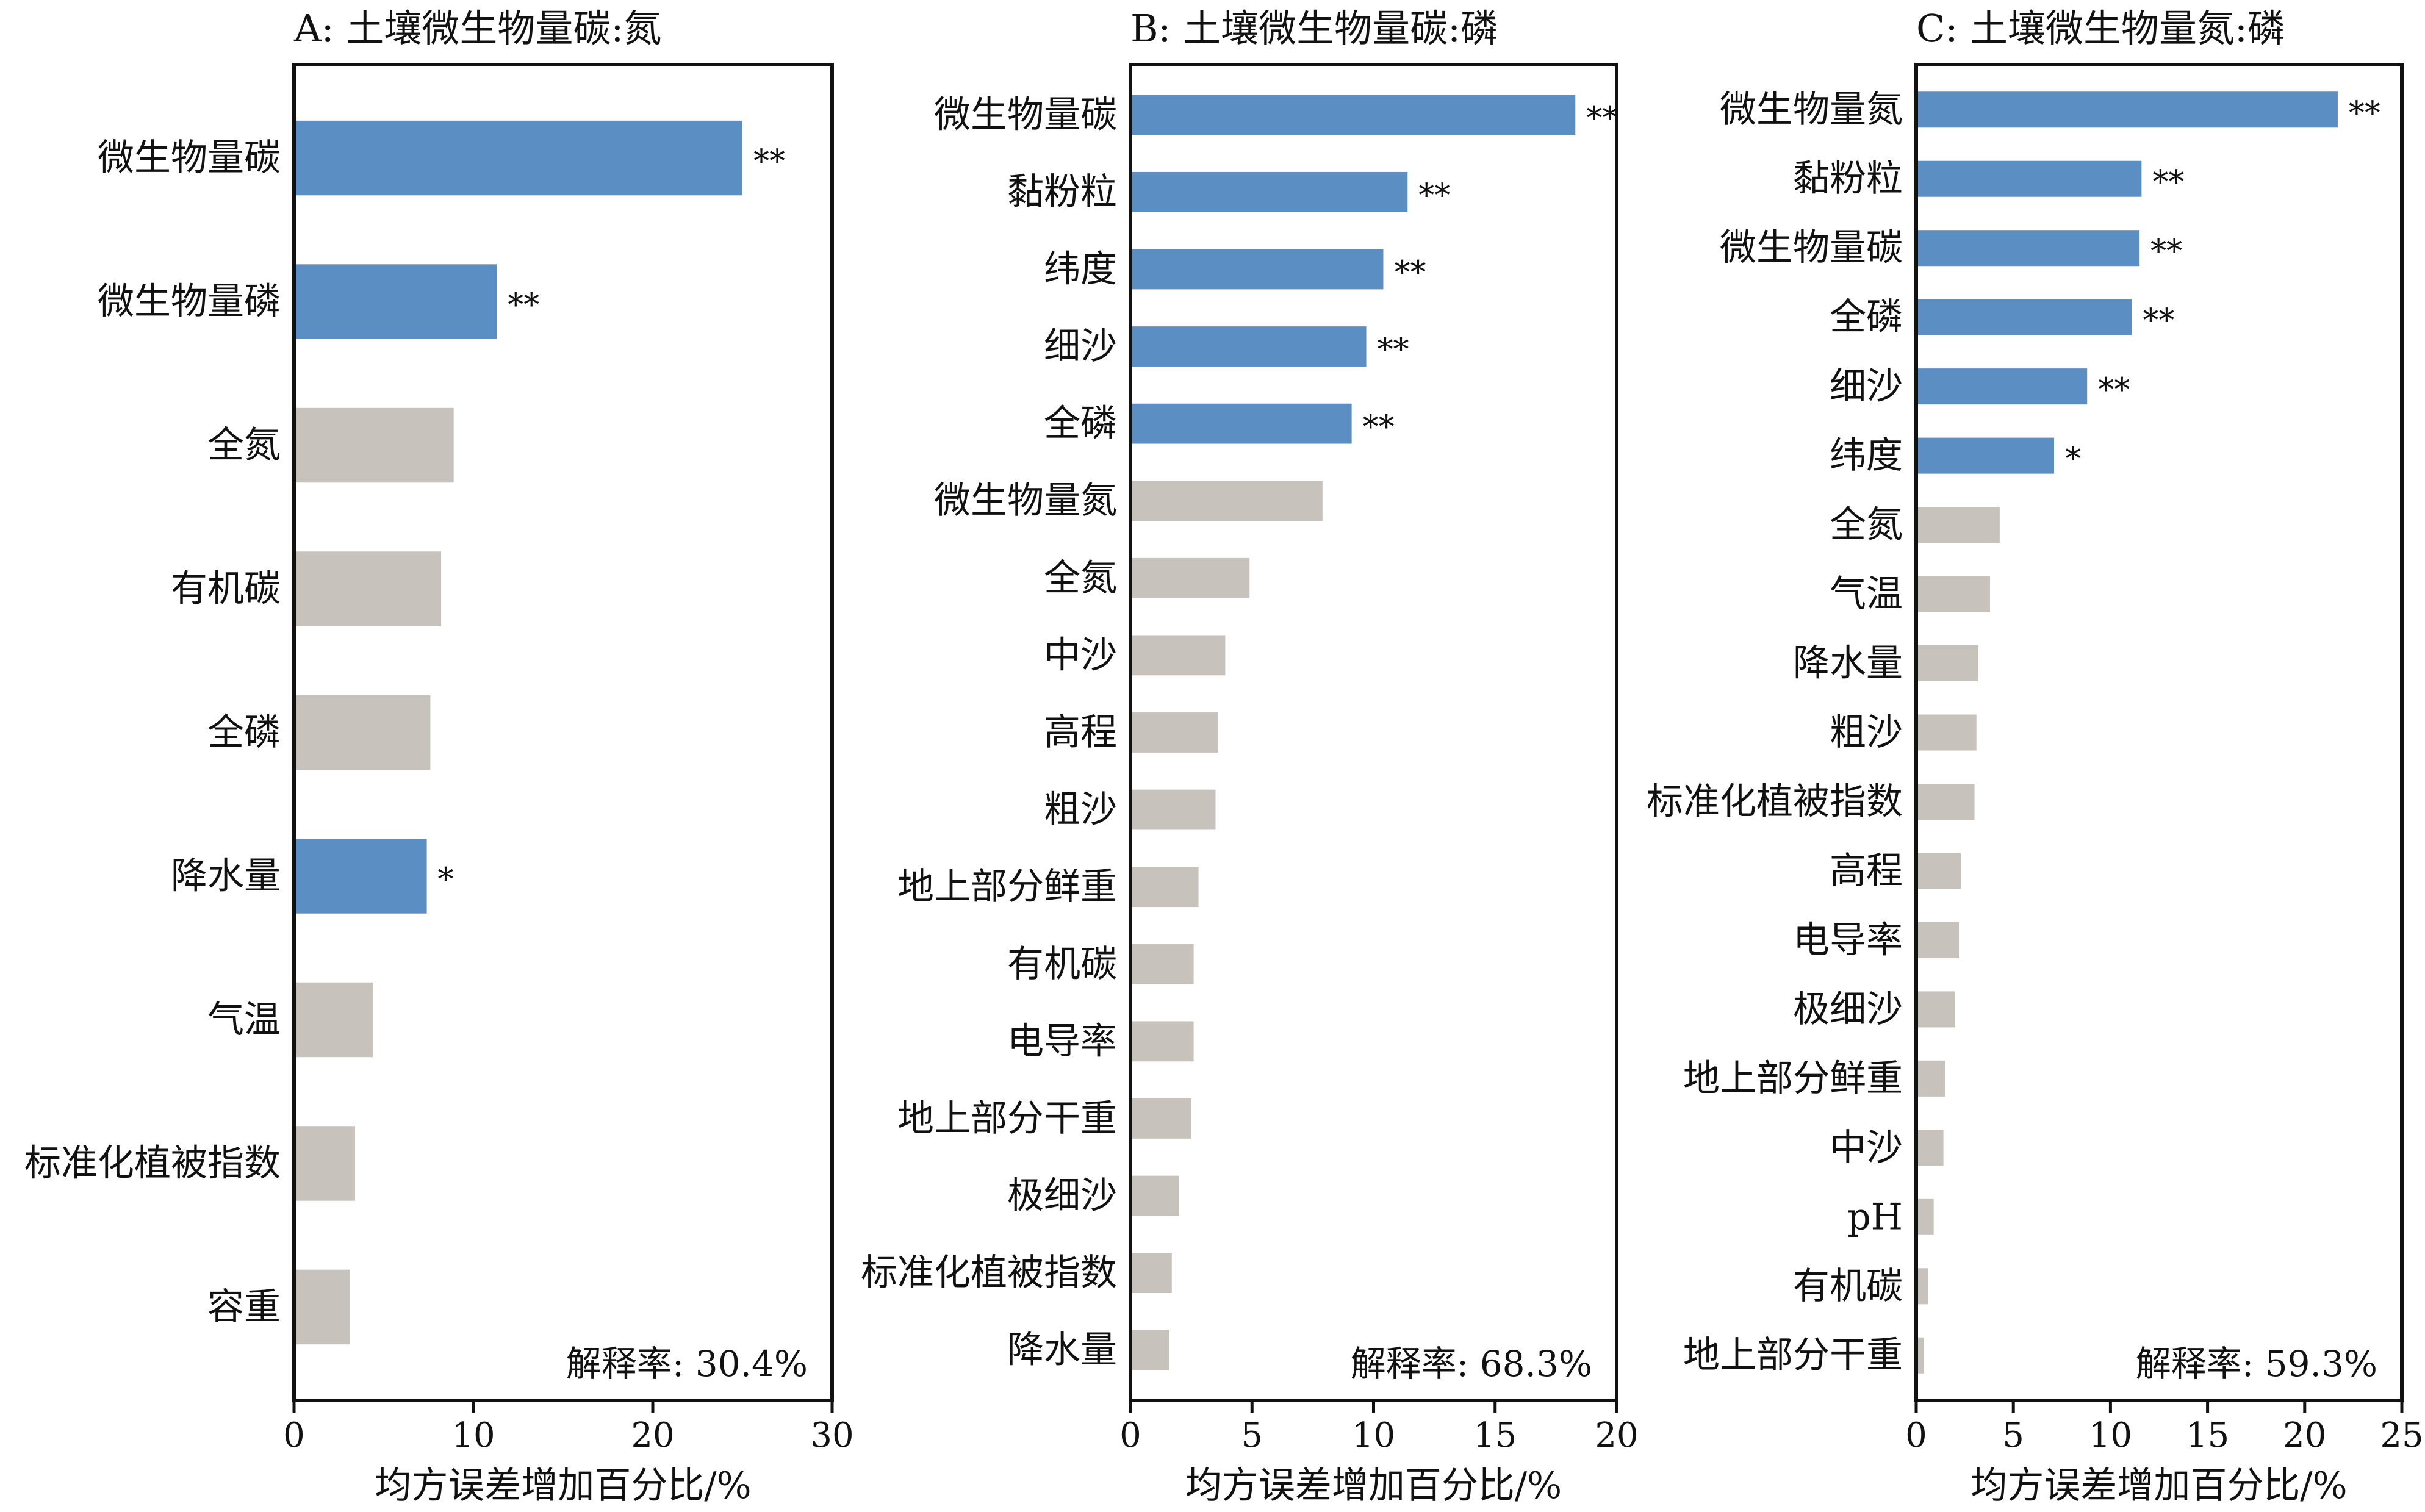 This screenshot has height=1512, width=2425. What do you see at coordinates (1811, 109) in the screenshot?
I see `category-label: 微生物量氮` at bounding box center [1811, 109].